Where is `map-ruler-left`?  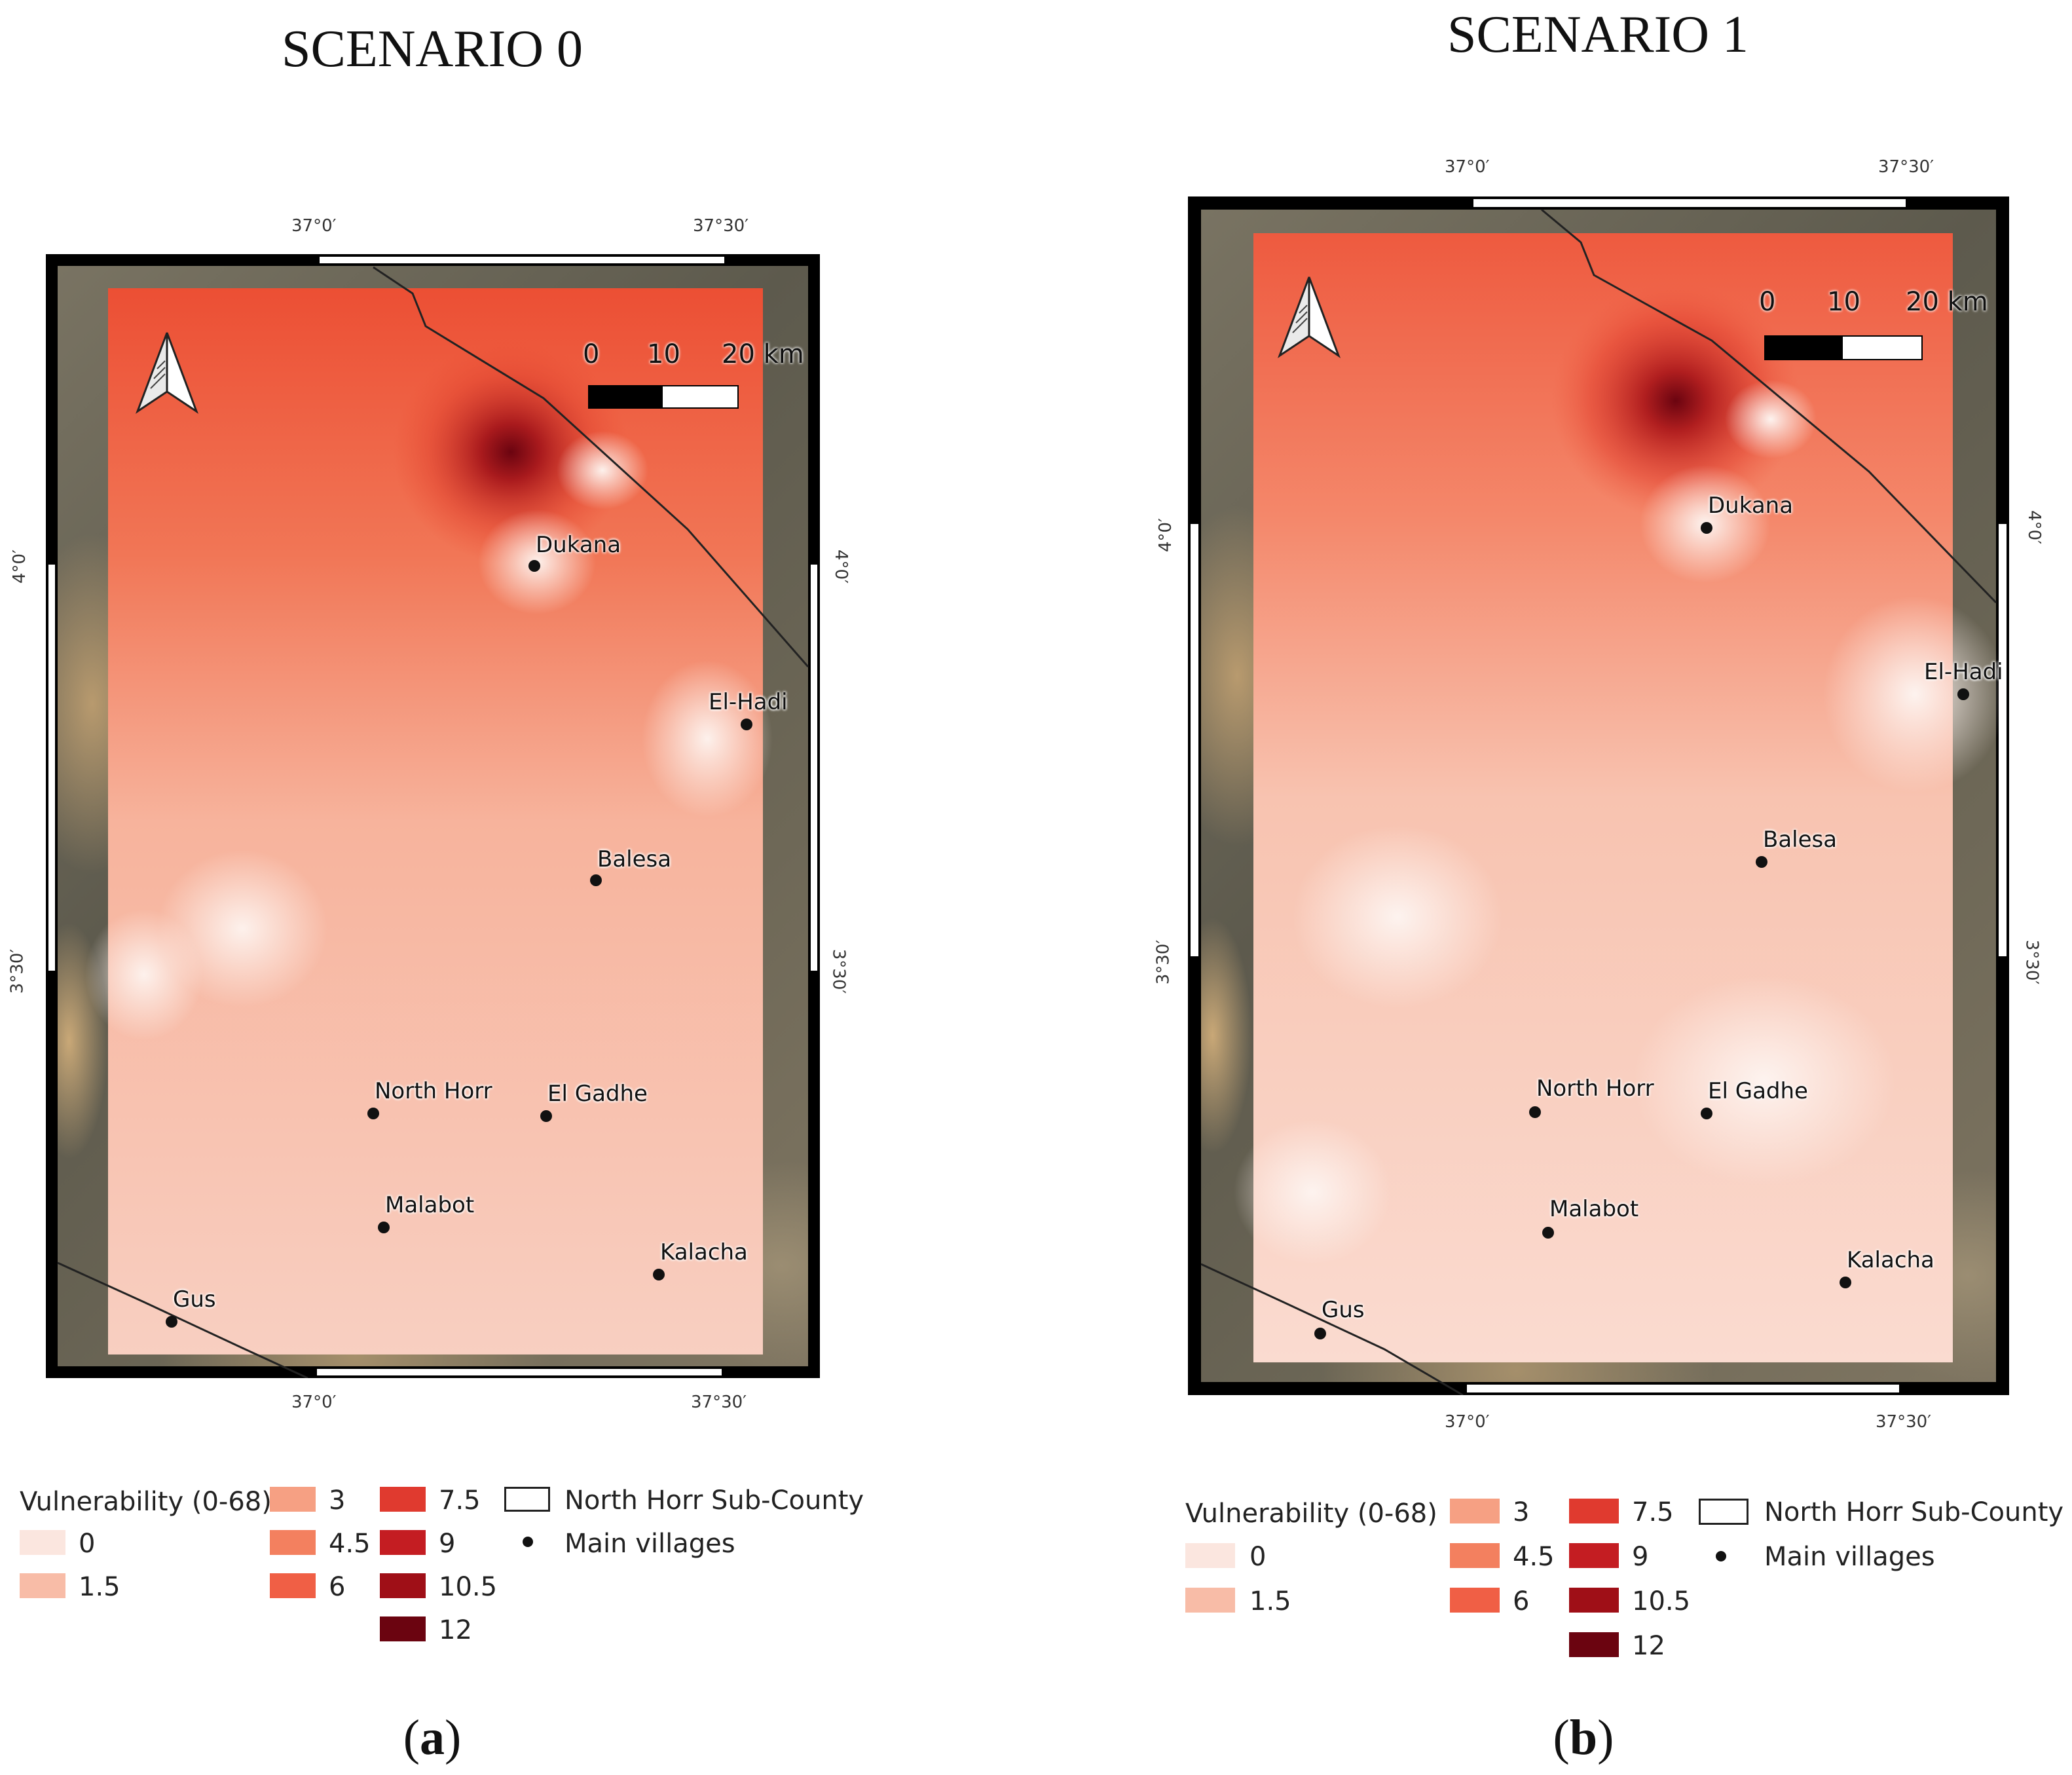 map-ruler-left is located at coordinates (1194, 795).